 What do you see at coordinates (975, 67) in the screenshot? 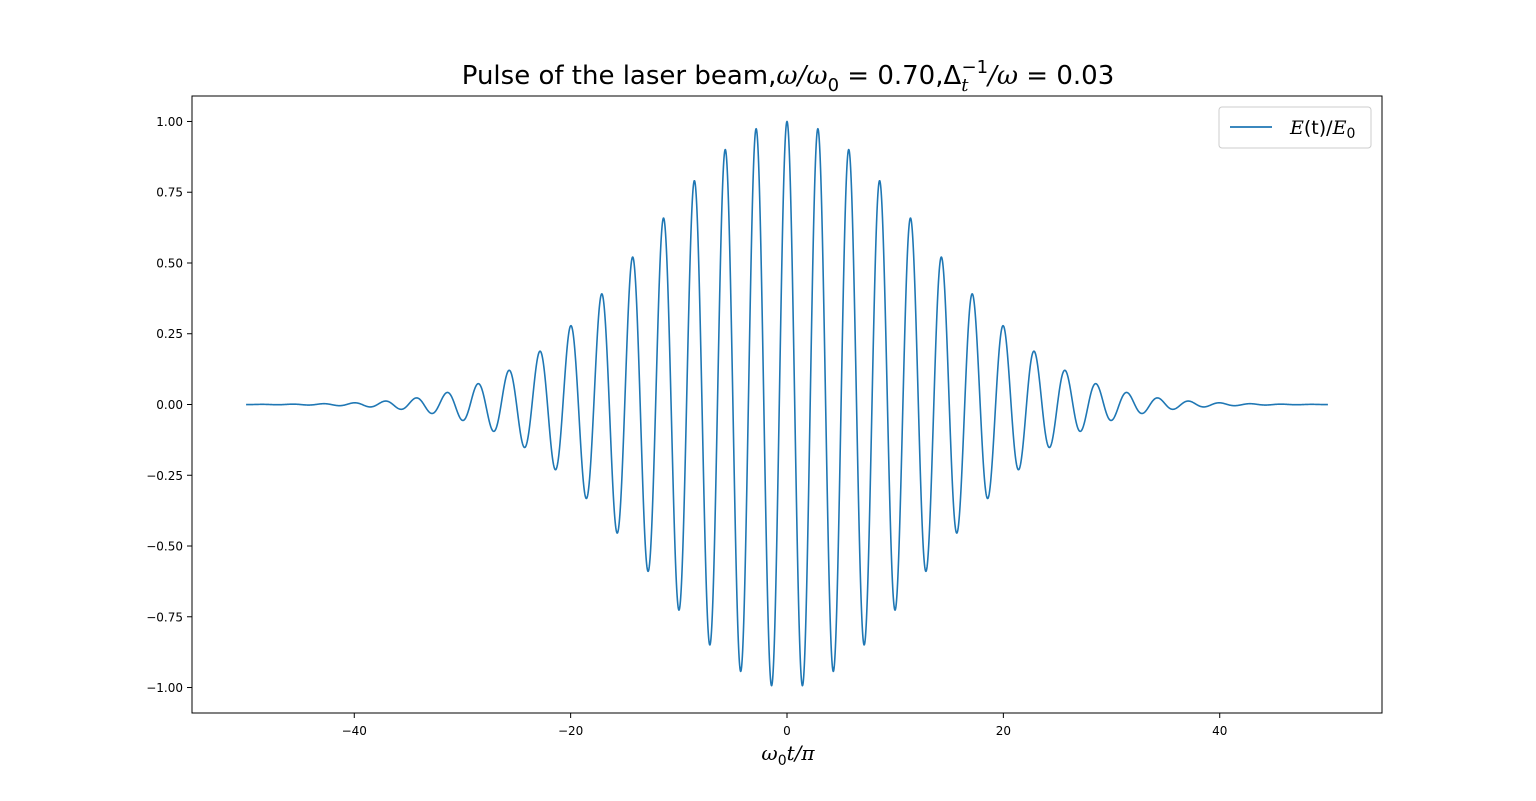
I see `title-delta-sup: −1` at bounding box center [975, 67].